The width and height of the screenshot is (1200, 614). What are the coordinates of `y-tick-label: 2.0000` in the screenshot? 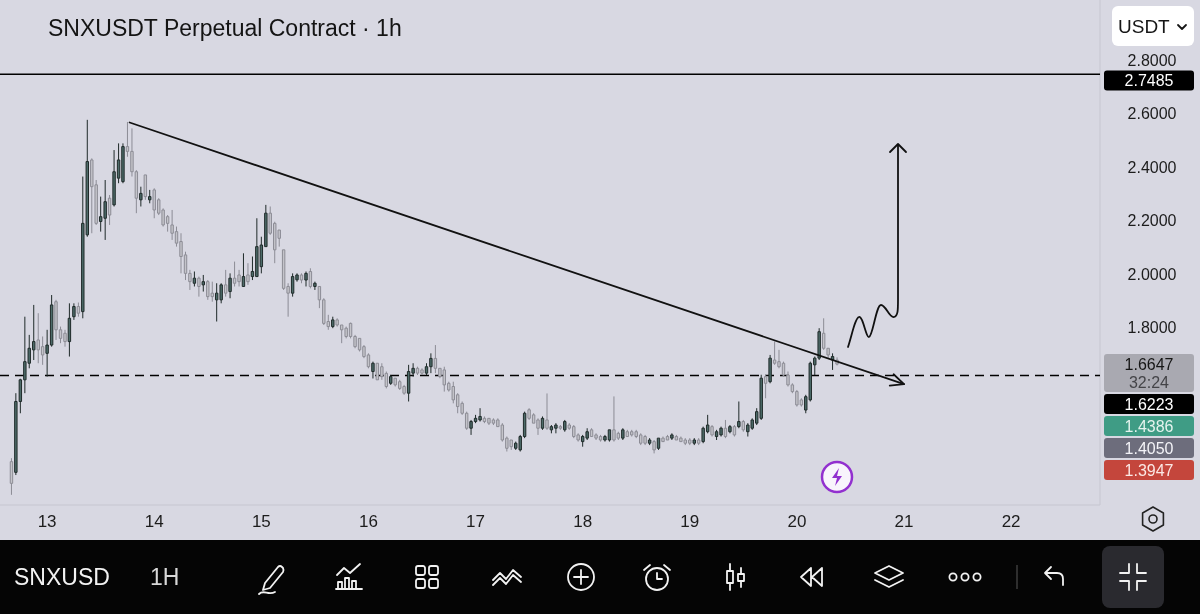 It's located at (1152, 274).